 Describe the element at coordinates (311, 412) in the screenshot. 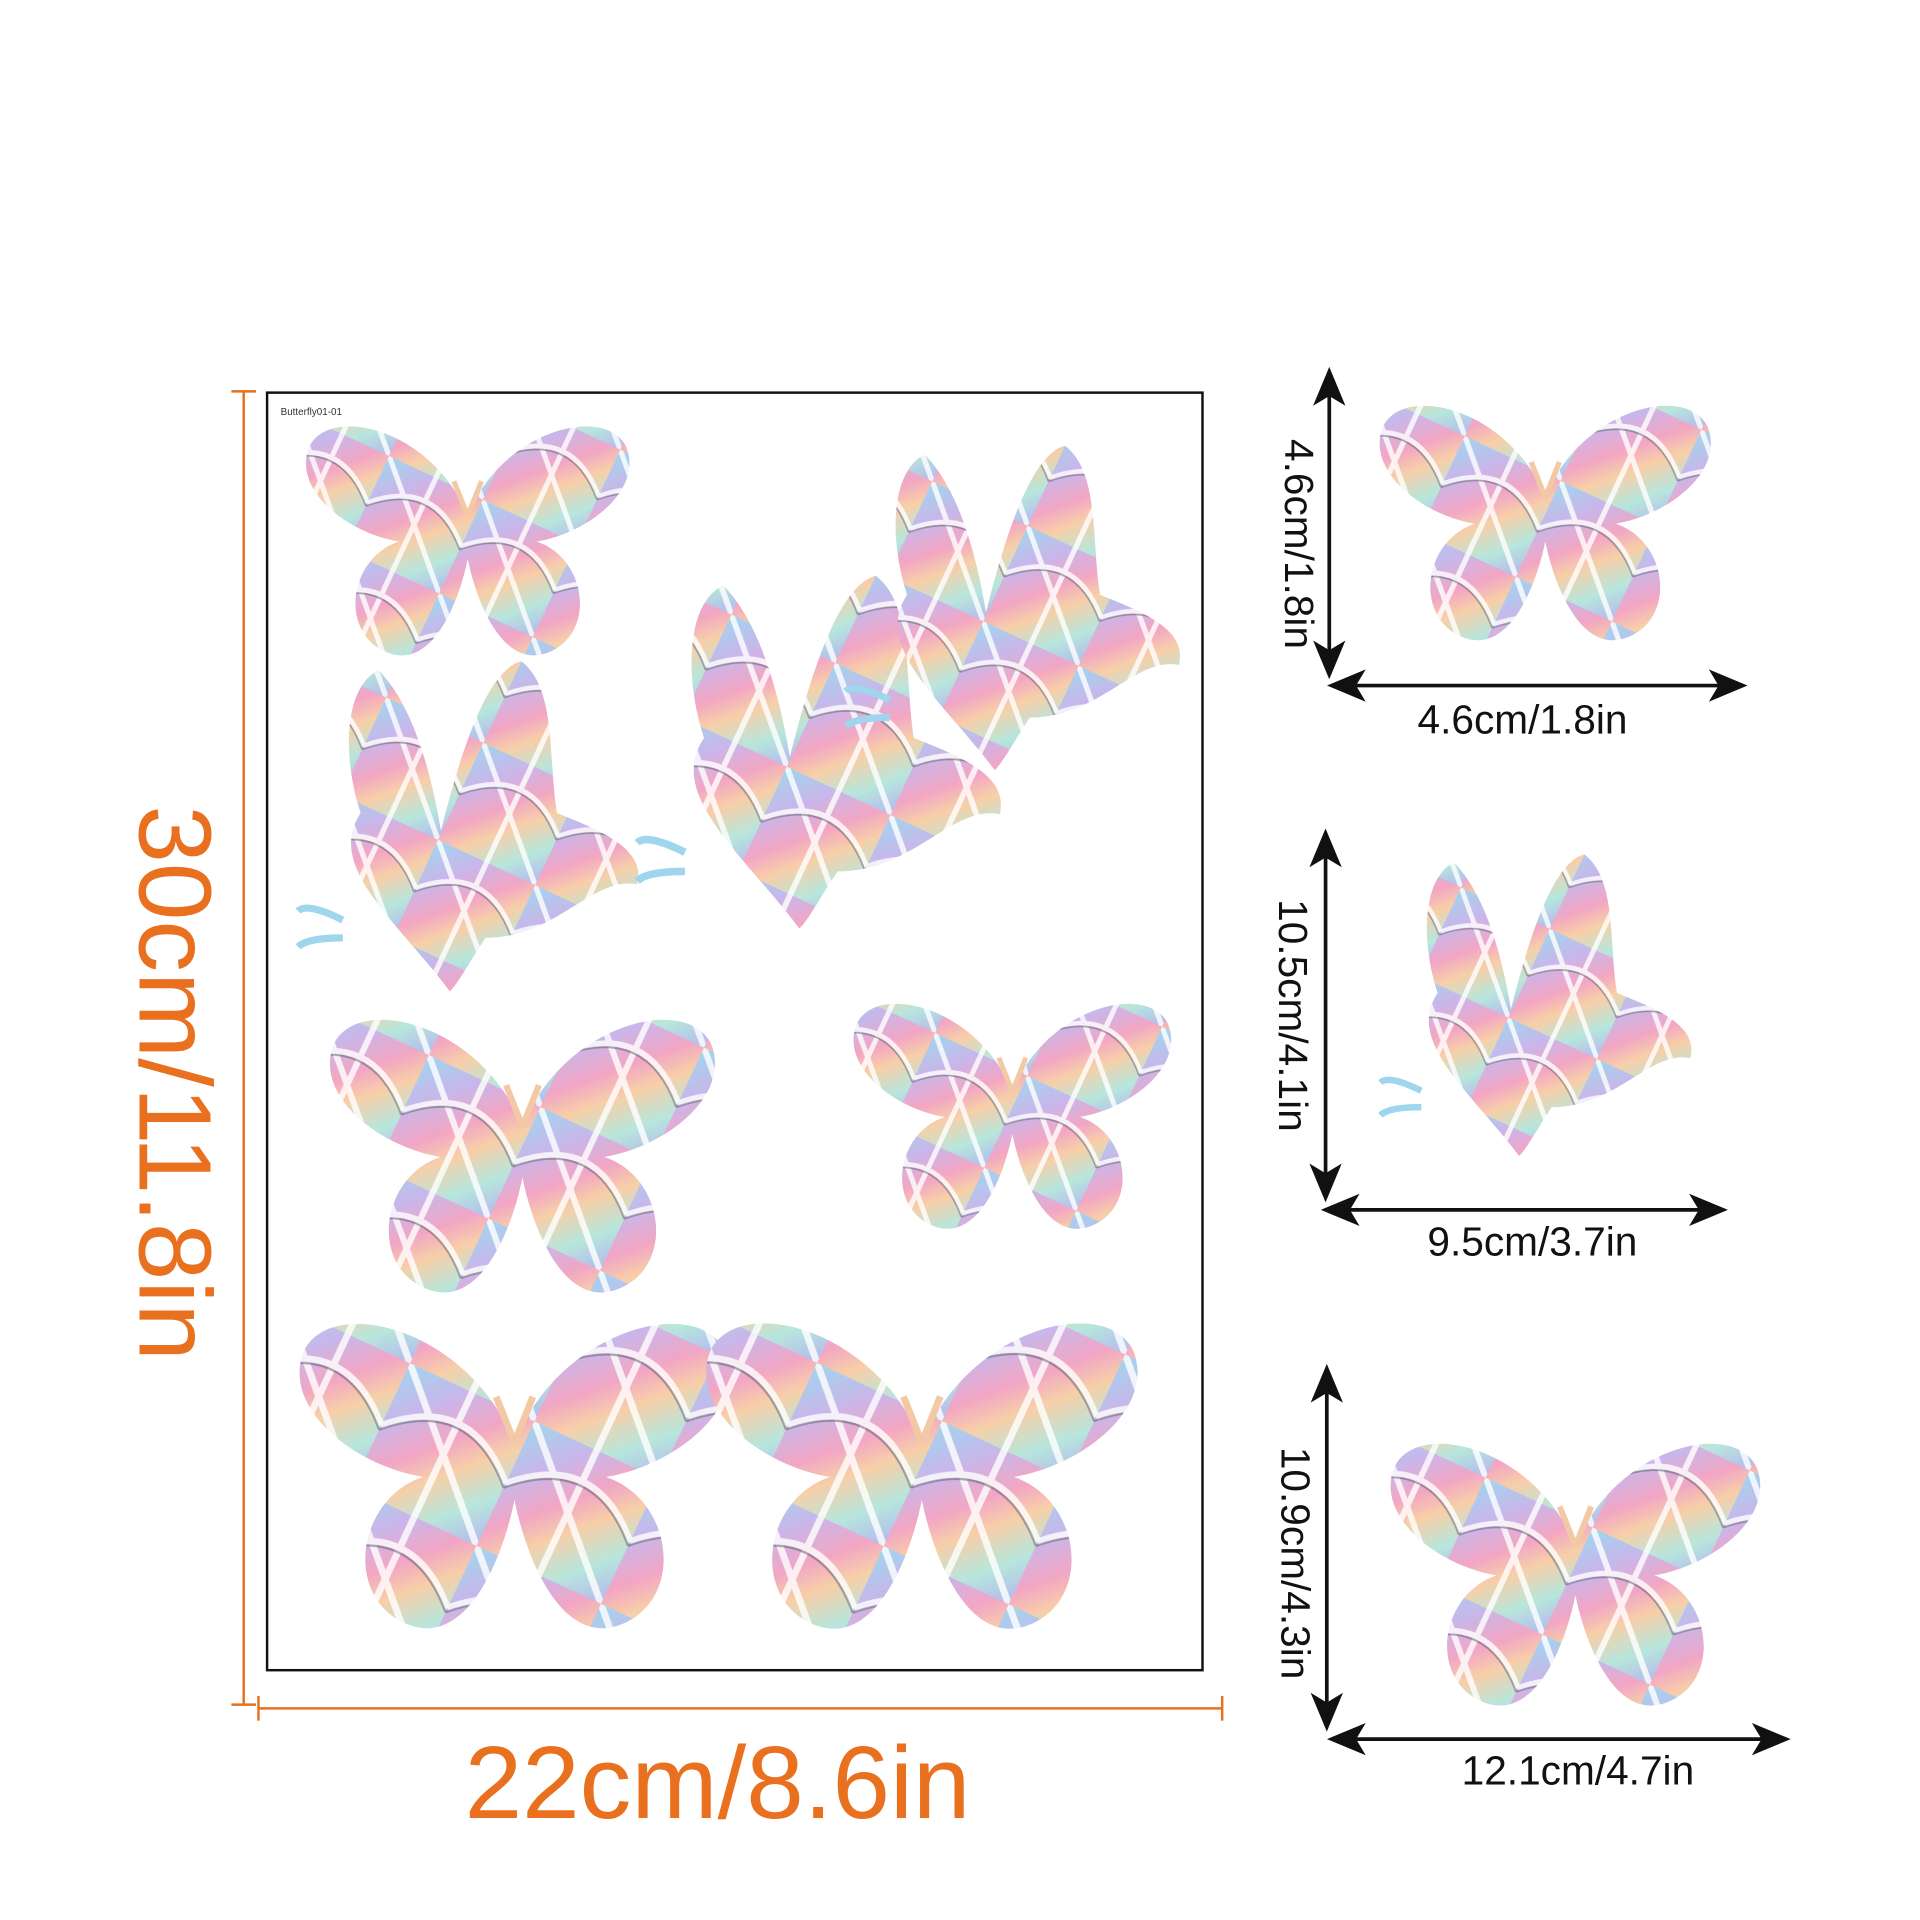

I see `sheet-label: Butterfly01-01` at that location.